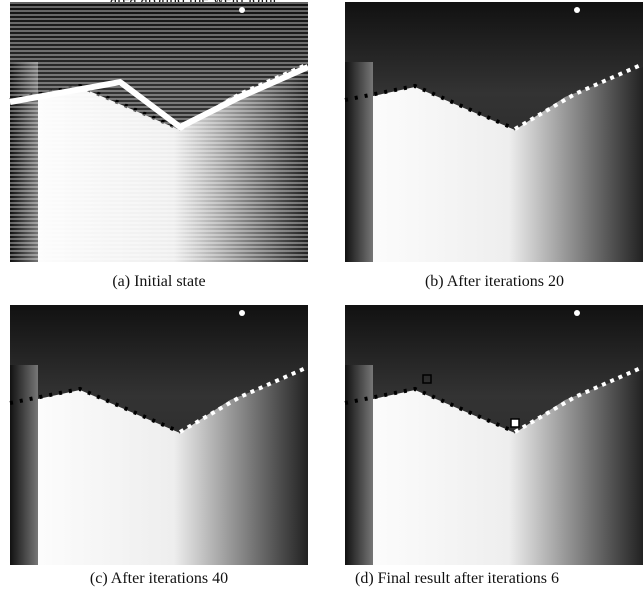  What do you see at coordinates (457, 578) in the screenshot?
I see `caption: (d) Final result after iterations 6` at bounding box center [457, 578].